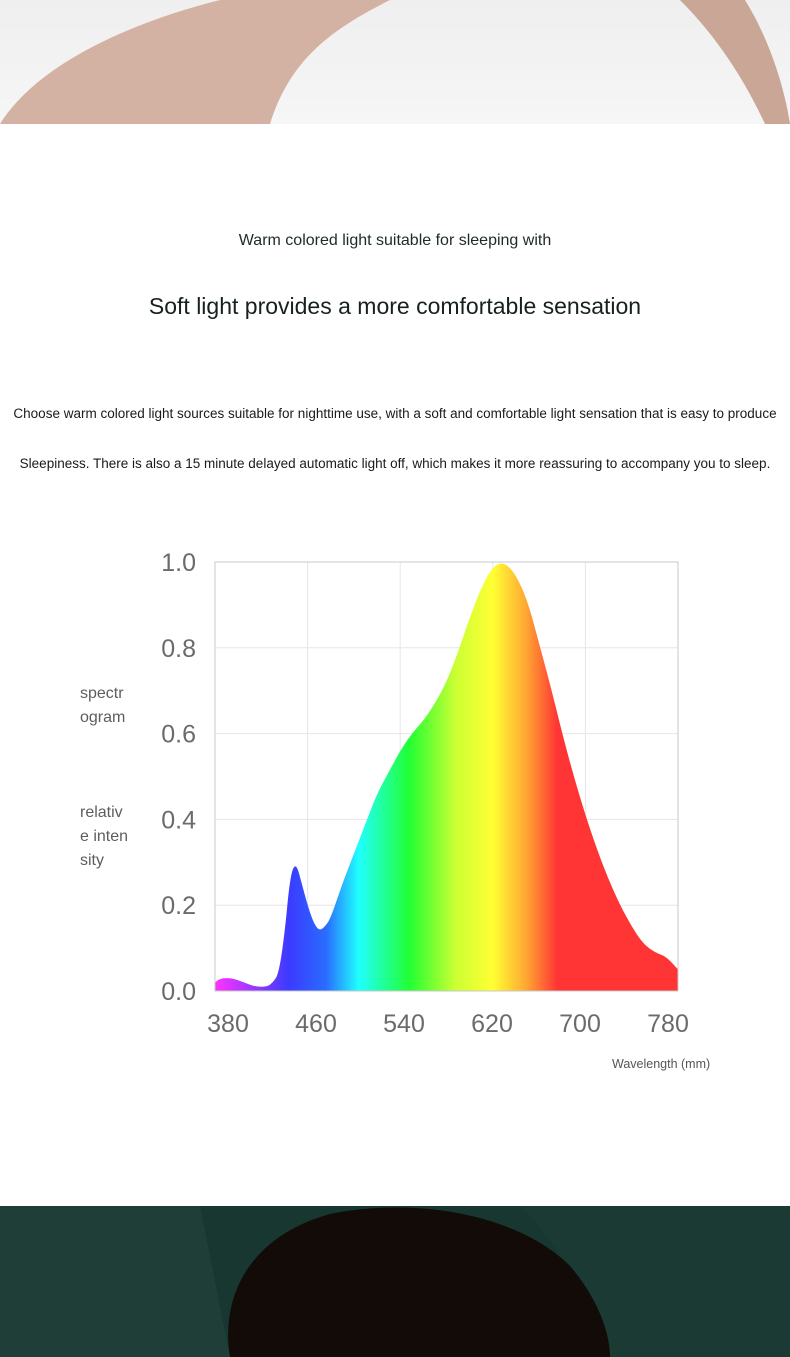  I want to click on y-tick-label: 1.0, so click(178, 563).